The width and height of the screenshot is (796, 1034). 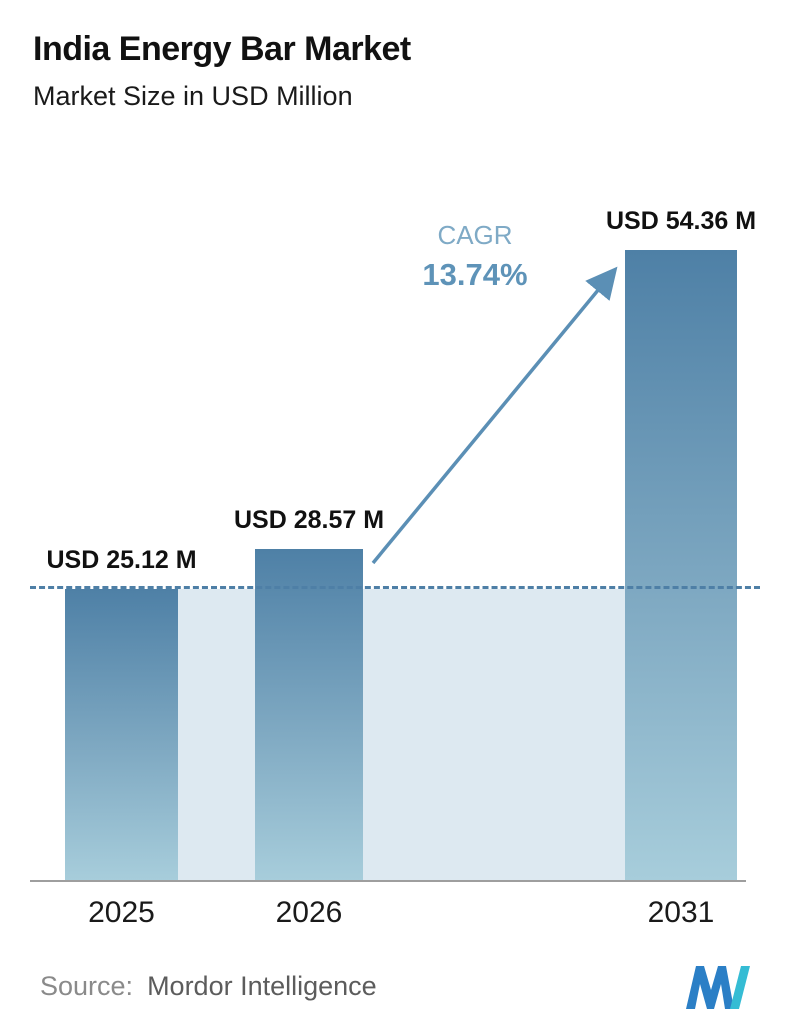 I want to click on bar-2031, so click(x=681, y=565).